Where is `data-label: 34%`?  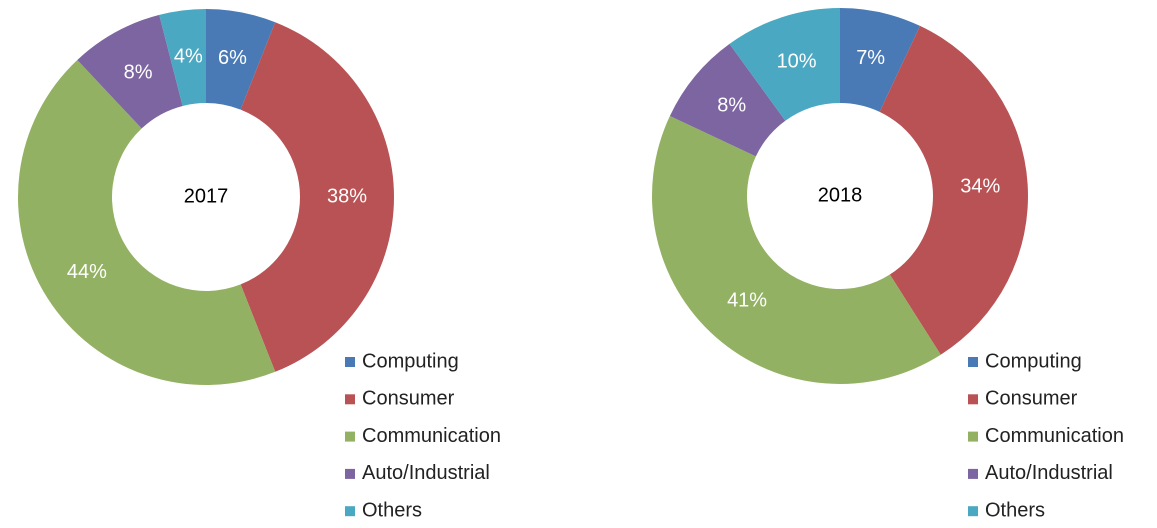
data-label: 34% is located at coordinates (980, 186).